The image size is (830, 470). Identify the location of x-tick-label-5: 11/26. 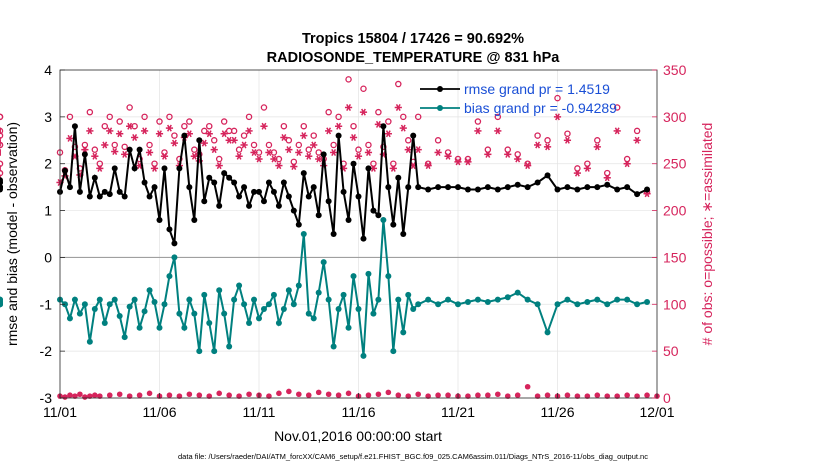
(558, 412).